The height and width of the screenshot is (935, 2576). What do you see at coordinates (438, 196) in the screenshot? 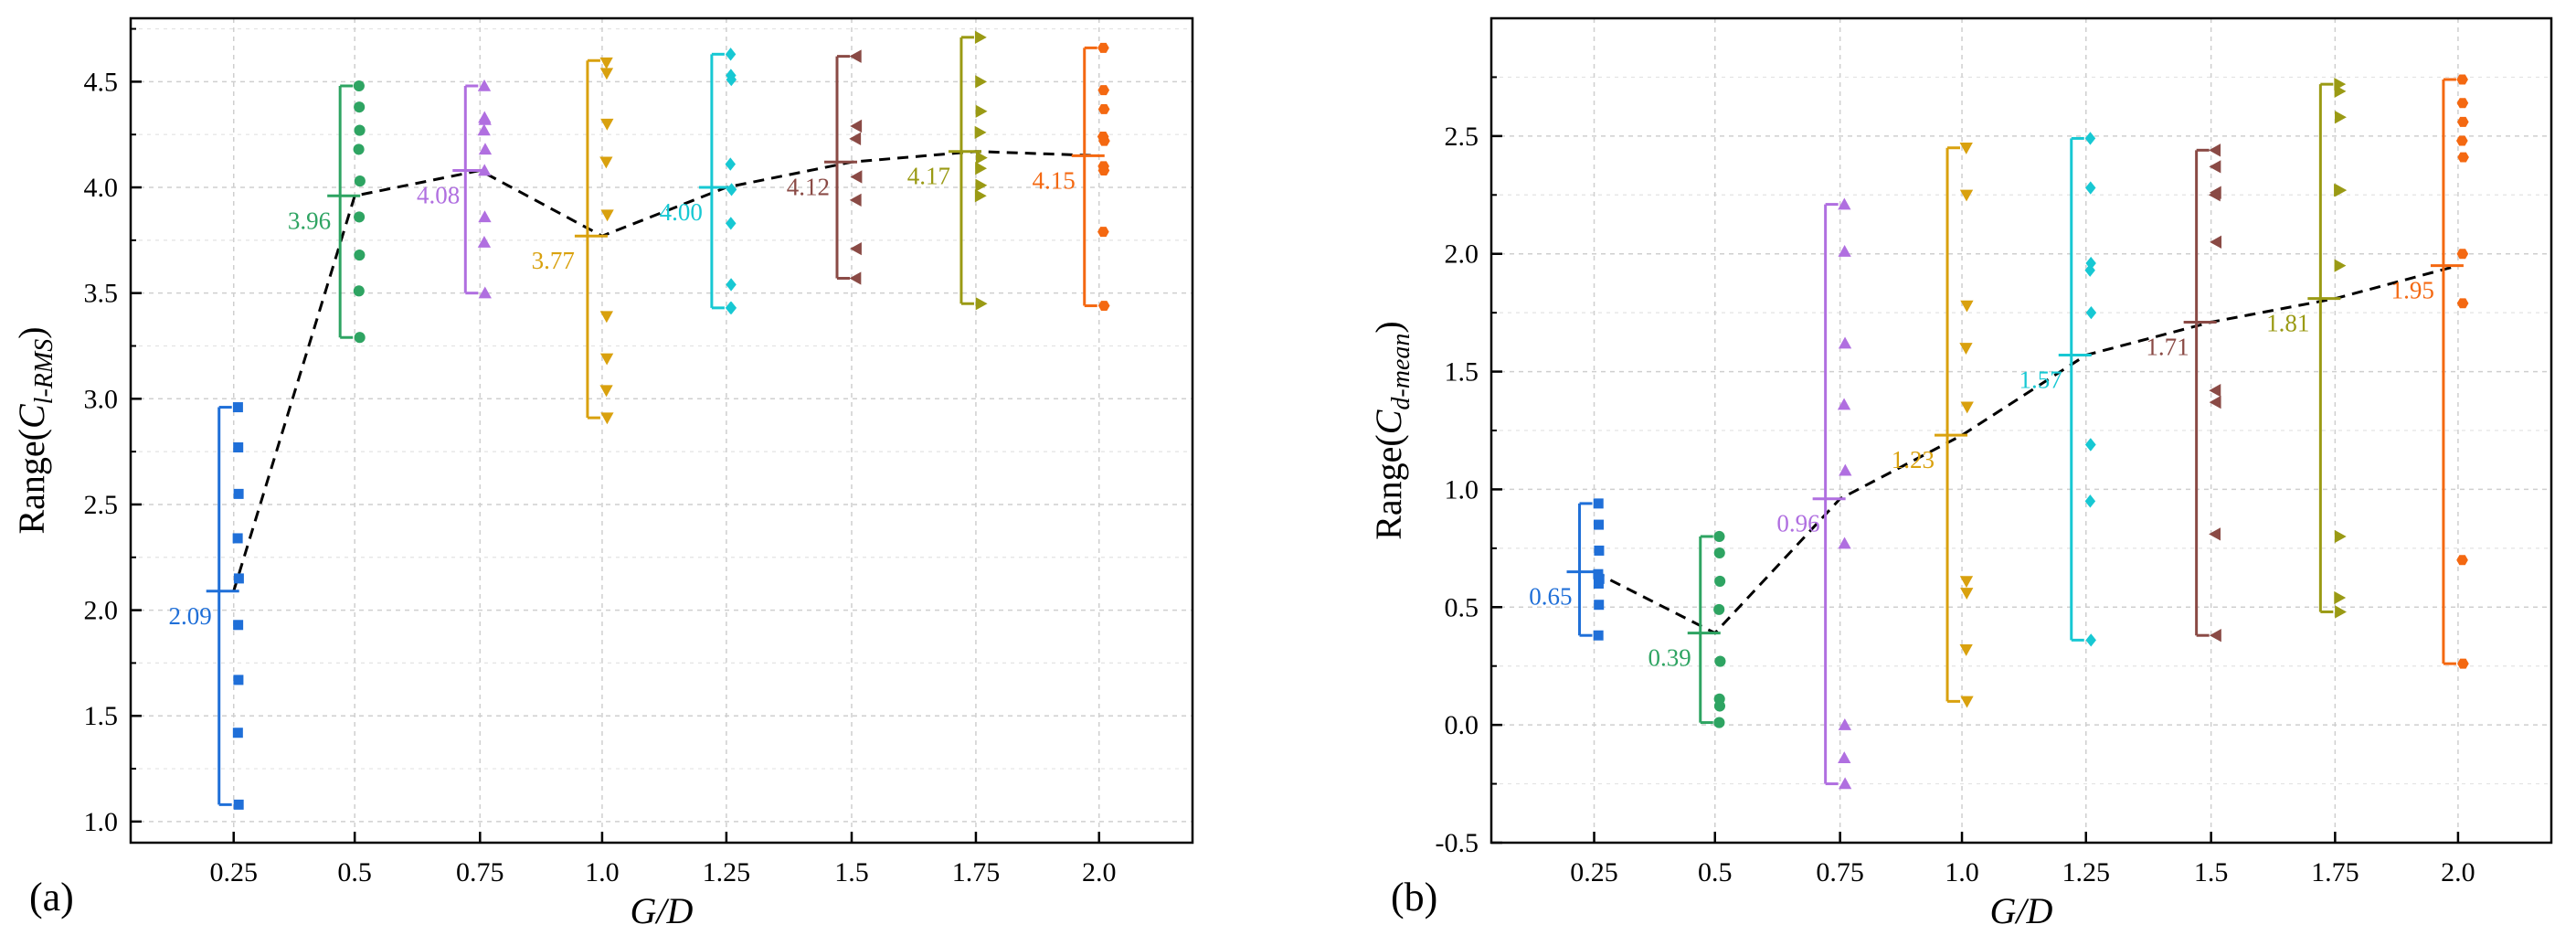
I see `mean-label: 4.08` at bounding box center [438, 196].